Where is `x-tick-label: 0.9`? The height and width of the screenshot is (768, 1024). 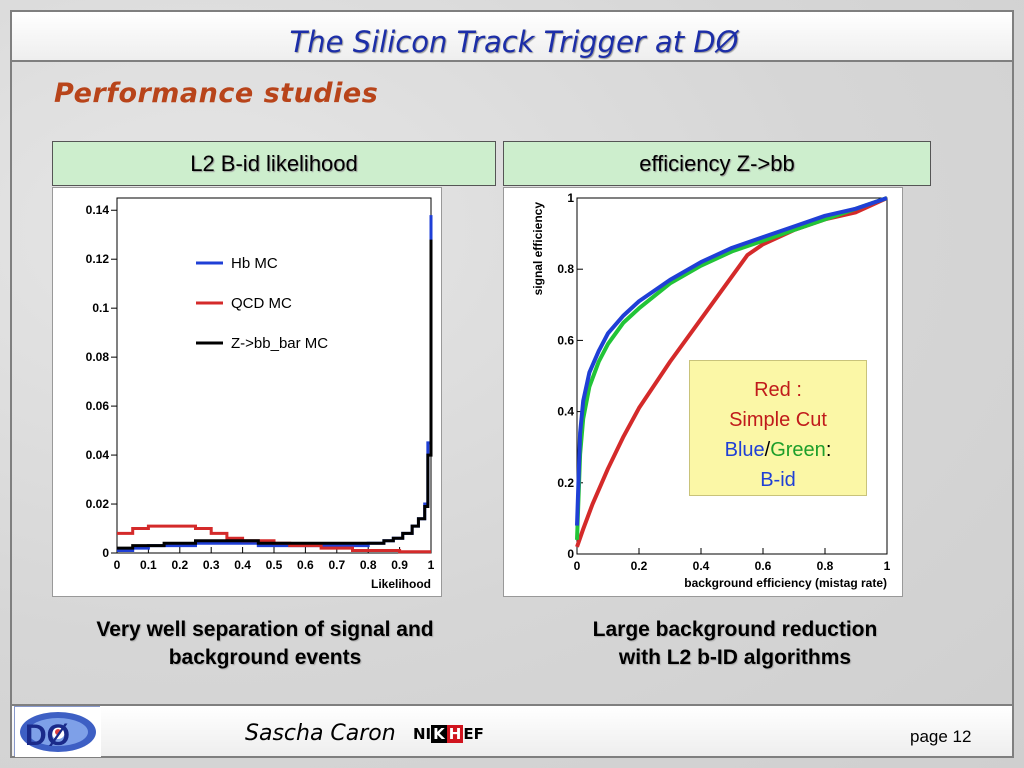
x-tick-label: 0.9 is located at coordinates (399, 565).